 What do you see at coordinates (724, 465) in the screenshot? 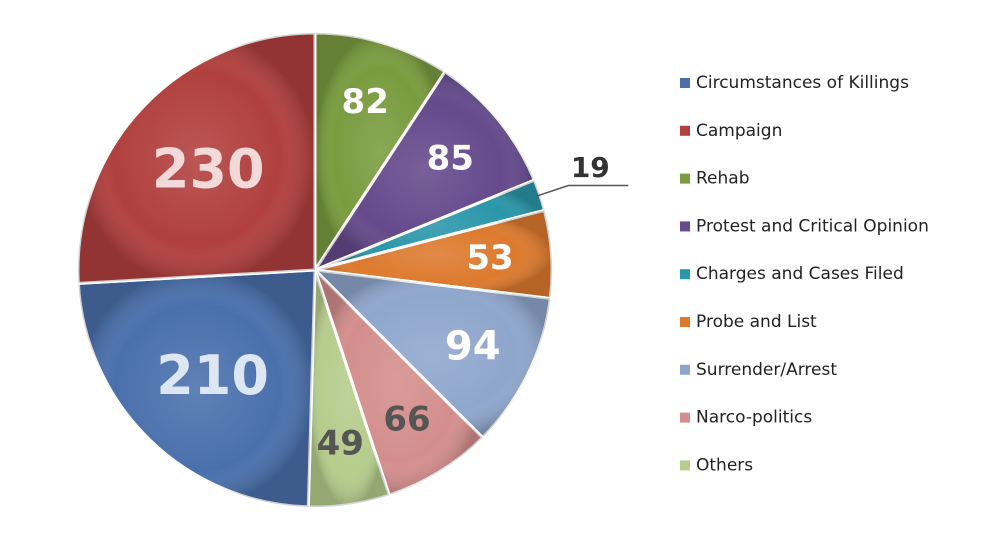
I see `legend-label: Others` at bounding box center [724, 465].